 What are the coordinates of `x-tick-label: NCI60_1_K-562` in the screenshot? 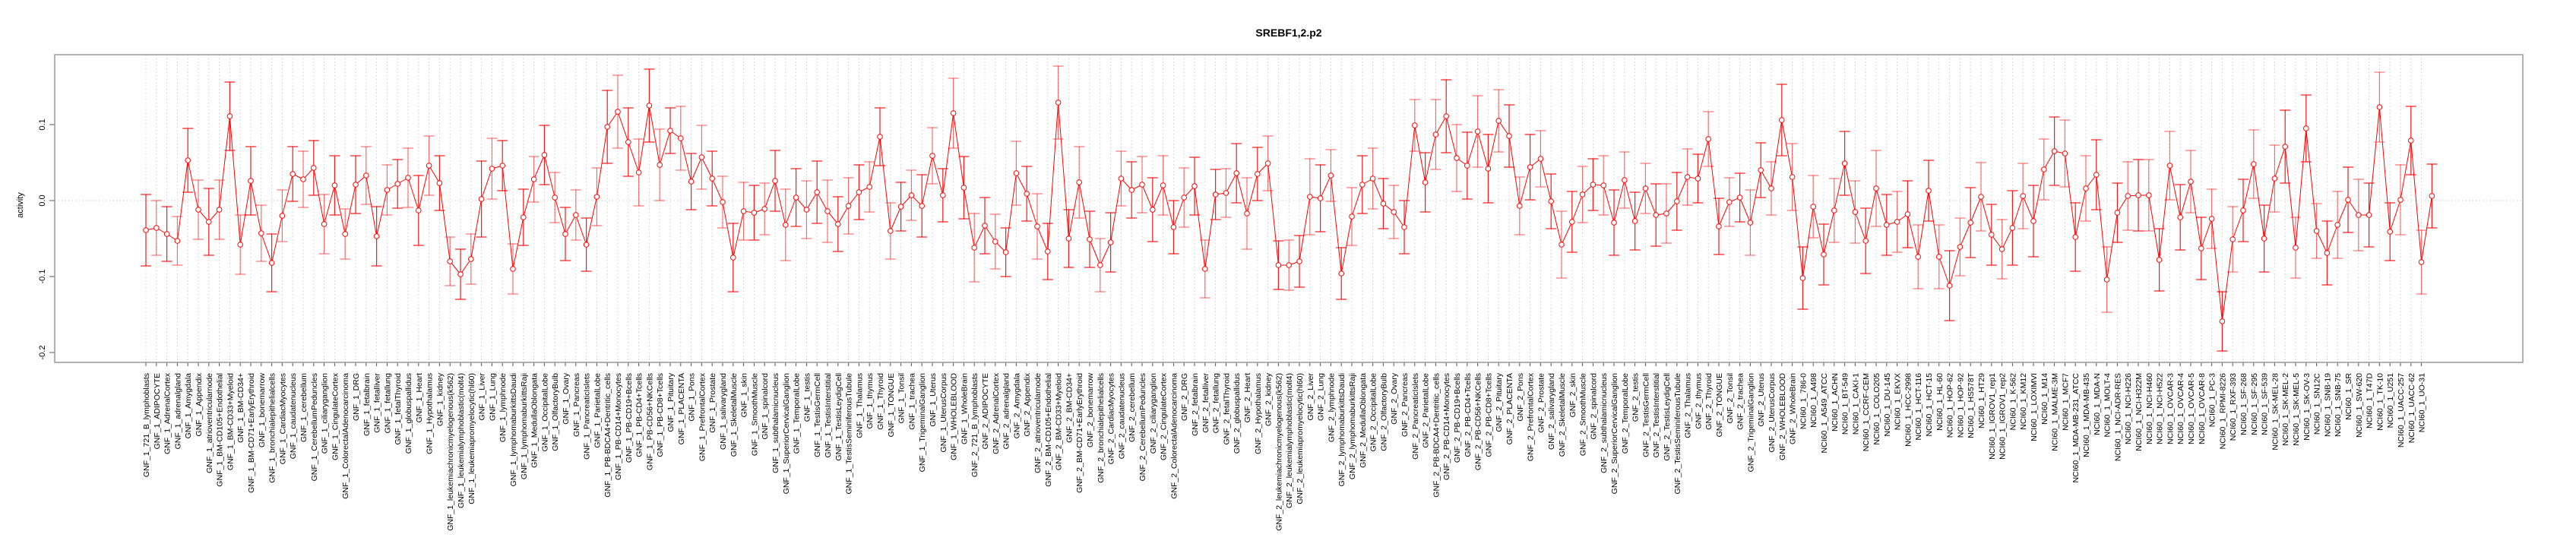 It's located at (2012, 401).